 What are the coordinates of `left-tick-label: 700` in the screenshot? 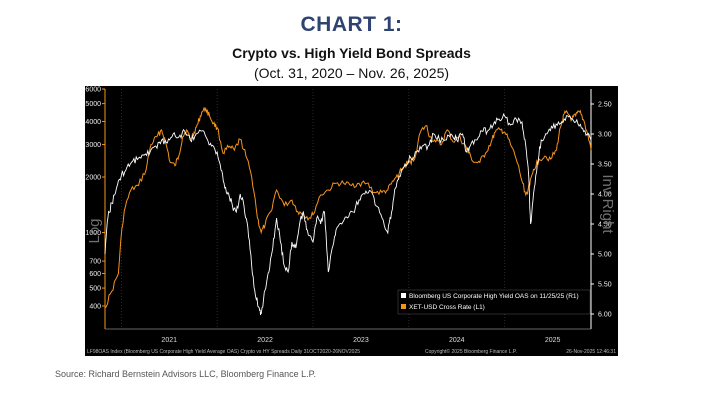 It's located at (95, 262).